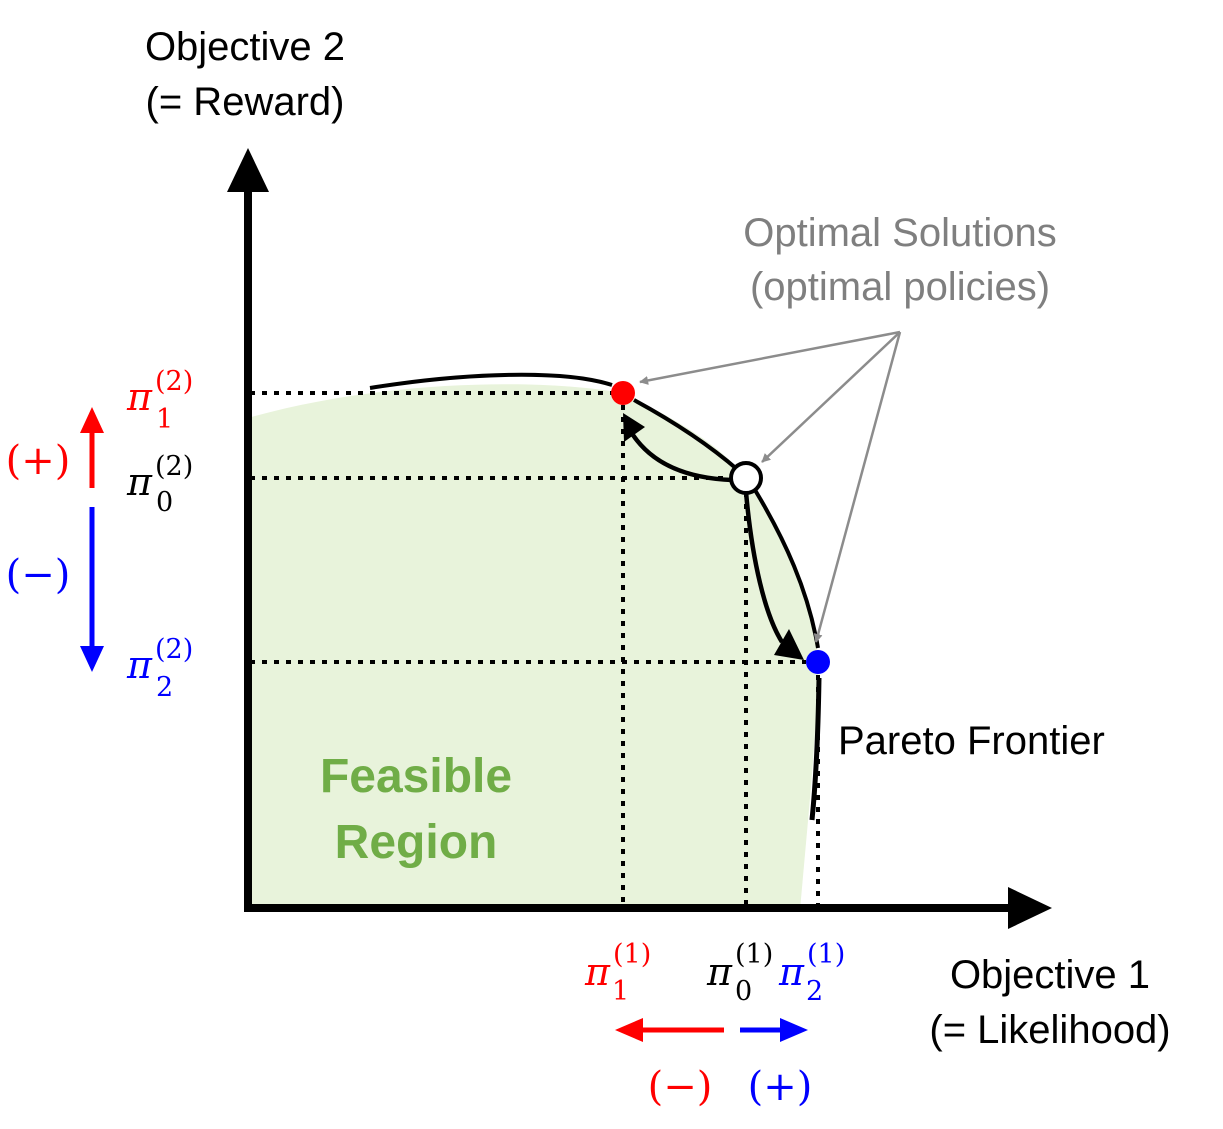 This screenshot has height=1129, width=1223. What do you see at coordinates (814, 991) in the screenshot?
I see `x-tick-pi2-sub: 2` at bounding box center [814, 991].